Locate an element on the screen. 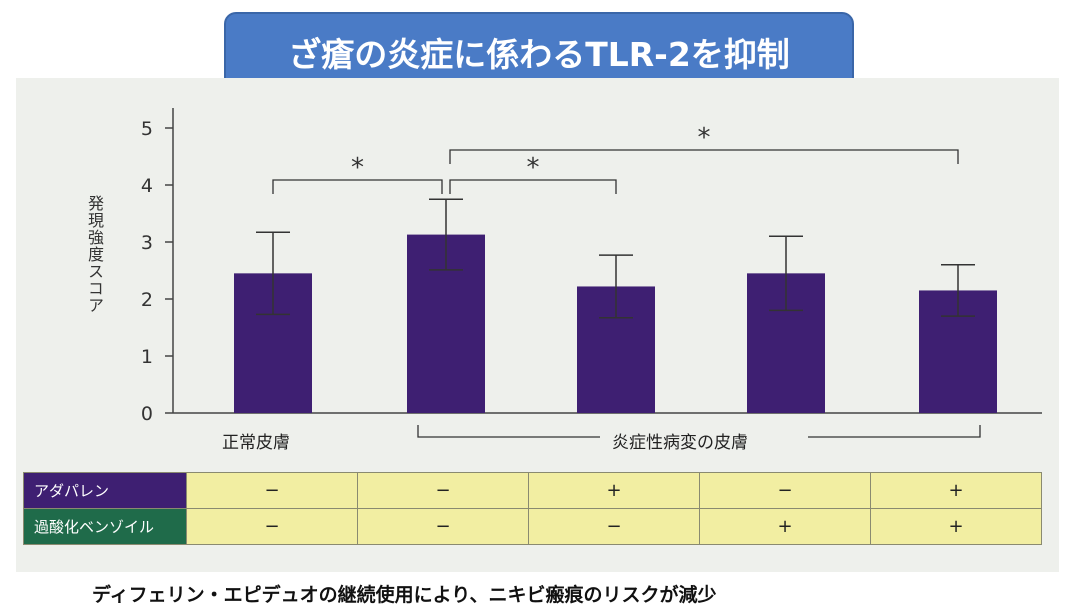 The image size is (1077, 615). group-bracket is located at coordinates (699, 431).